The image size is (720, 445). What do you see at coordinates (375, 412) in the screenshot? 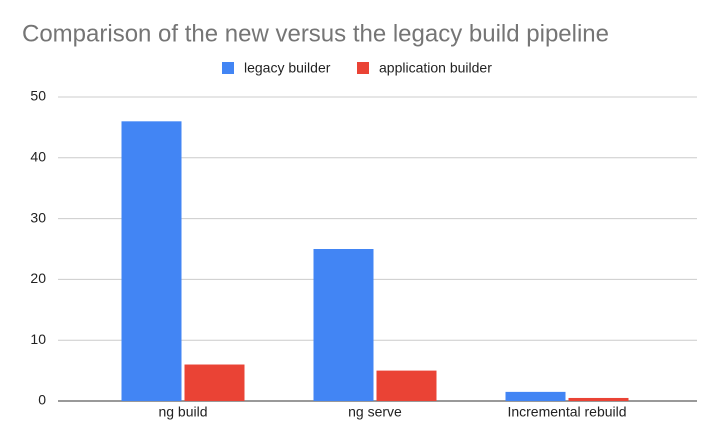
I see `x-tick-label: ng serve` at bounding box center [375, 412].